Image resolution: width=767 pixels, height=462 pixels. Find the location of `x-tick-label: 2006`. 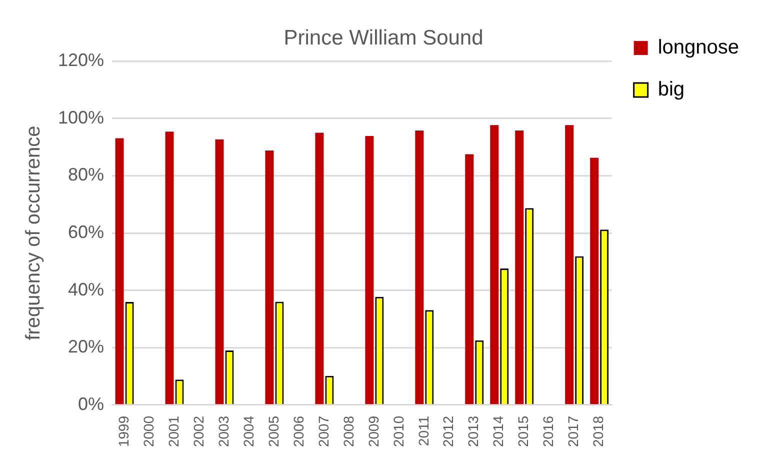

x-tick-label: 2006 is located at coordinates (298, 432).